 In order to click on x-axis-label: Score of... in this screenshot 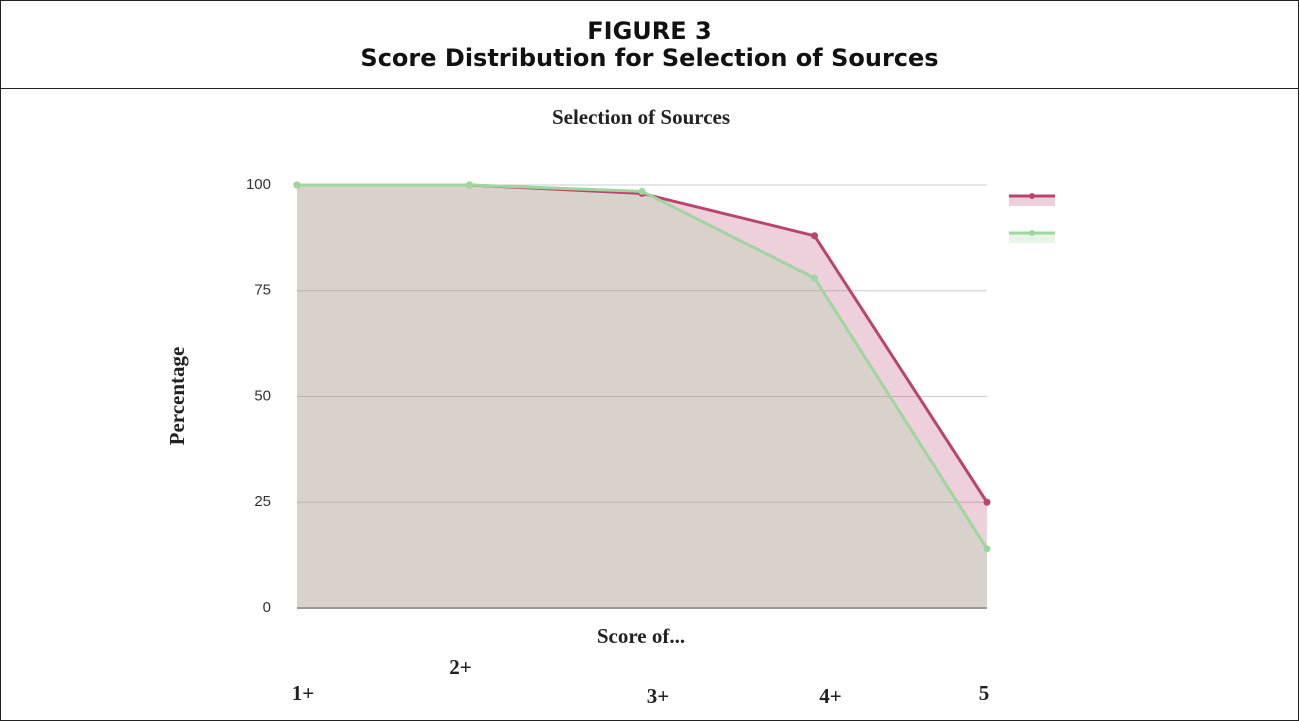, I will do `click(641, 636)`.